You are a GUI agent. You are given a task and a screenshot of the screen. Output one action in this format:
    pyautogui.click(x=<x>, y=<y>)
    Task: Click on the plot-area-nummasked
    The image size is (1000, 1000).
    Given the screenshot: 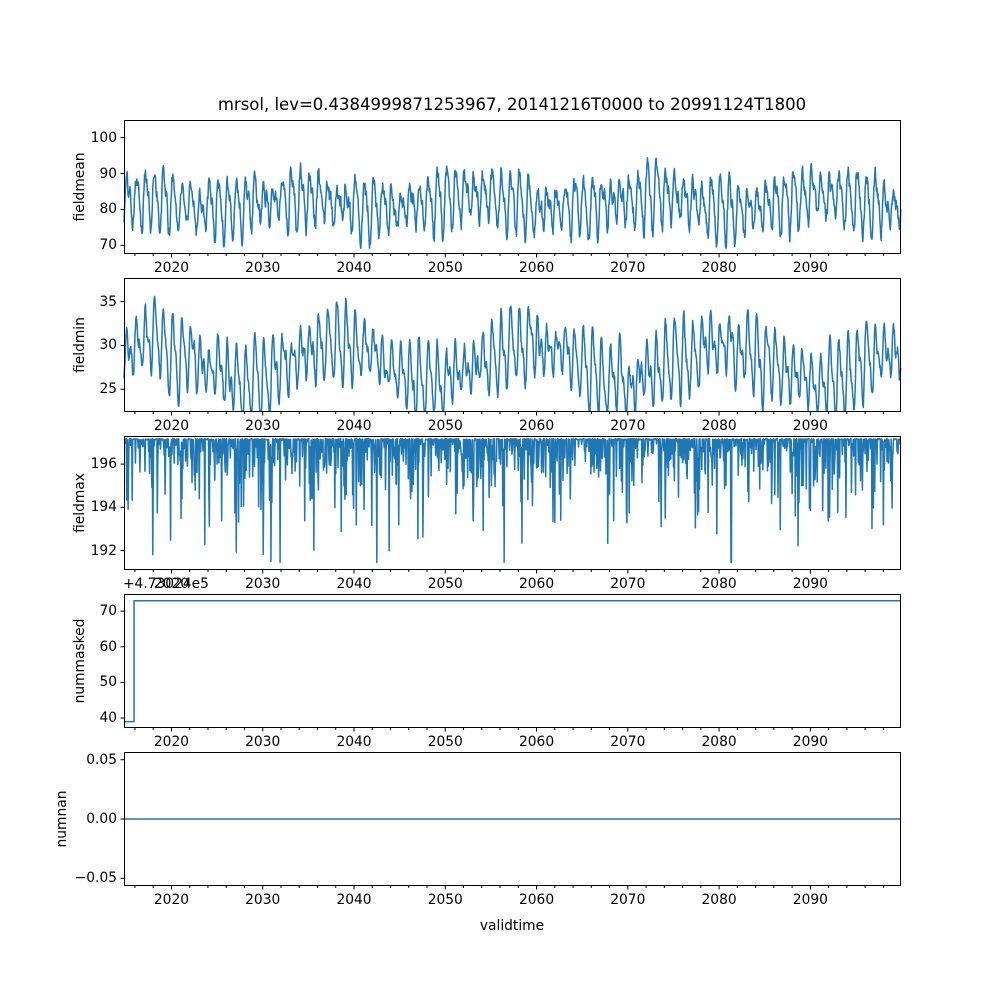 What is the action you would take?
    pyautogui.click(x=510, y=663)
    